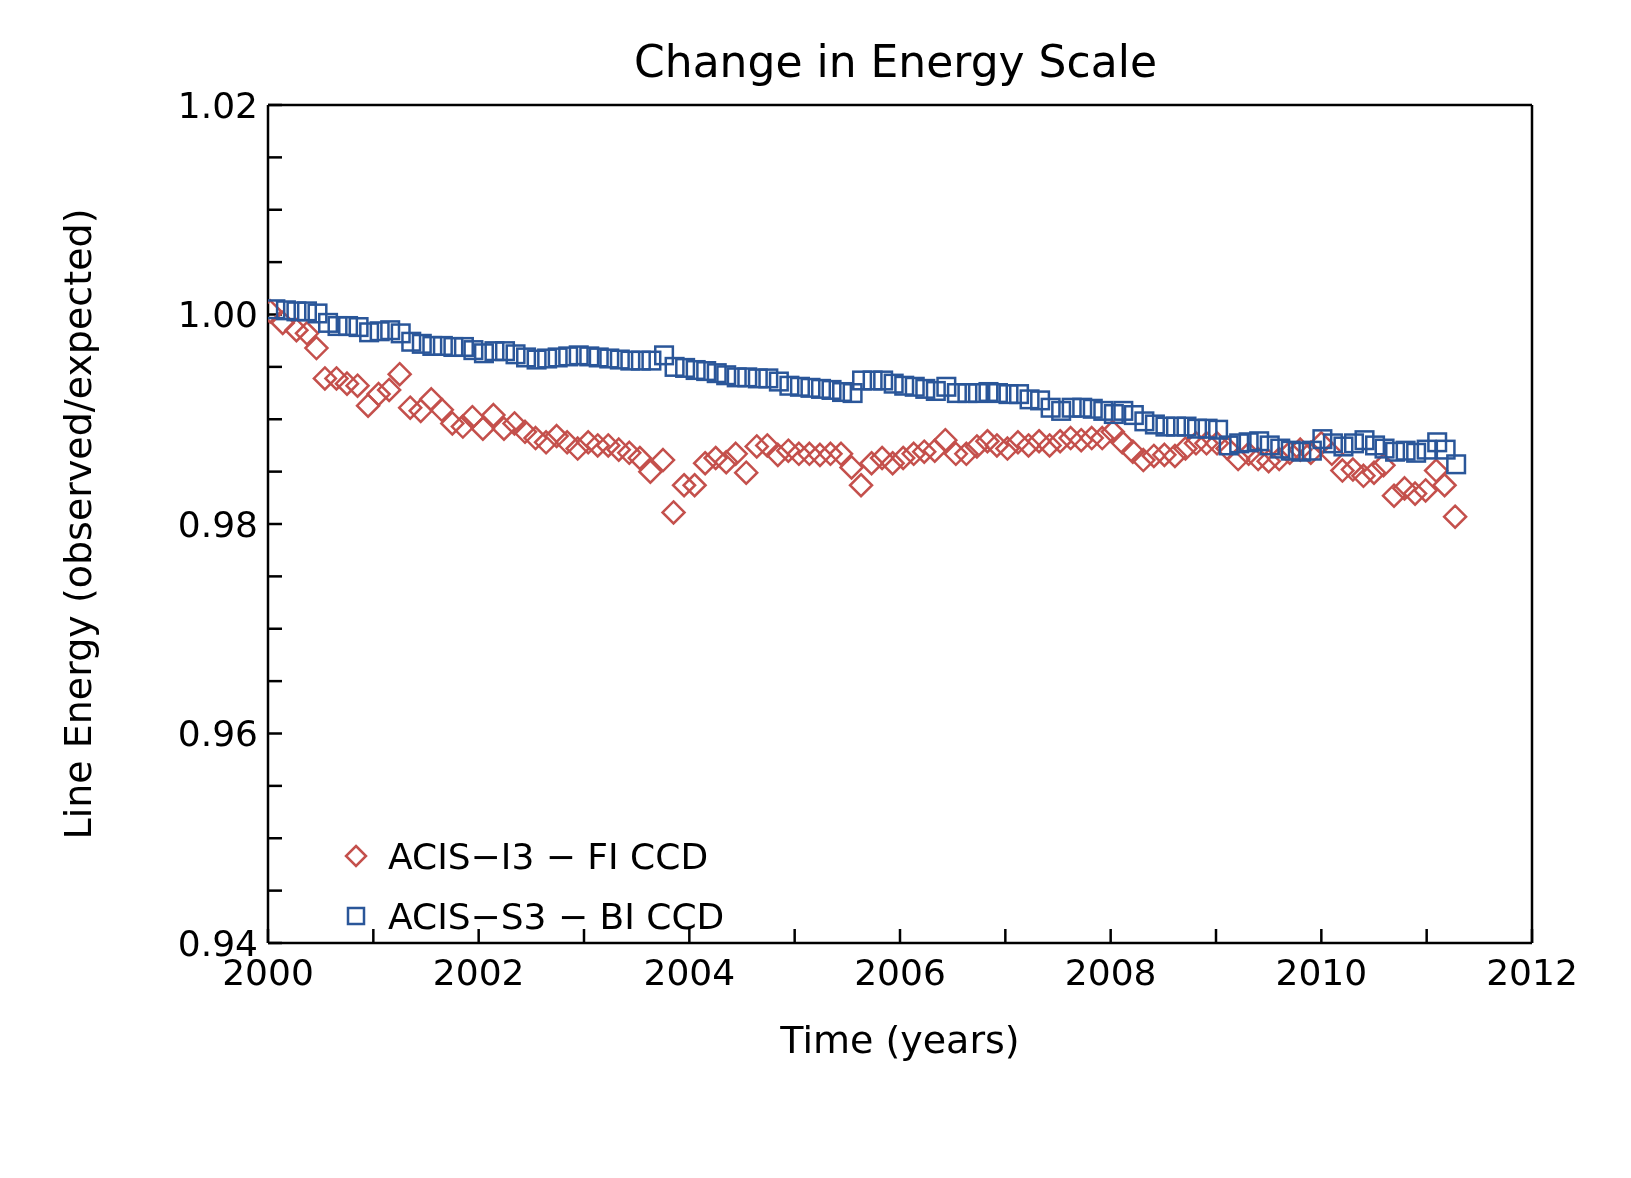 This screenshot has height=1178, width=1631. What do you see at coordinates (556, 916) in the screenshot?
I see `legend-label: ACIS−S3 − BI CCD` at bounding box center [556, 916].